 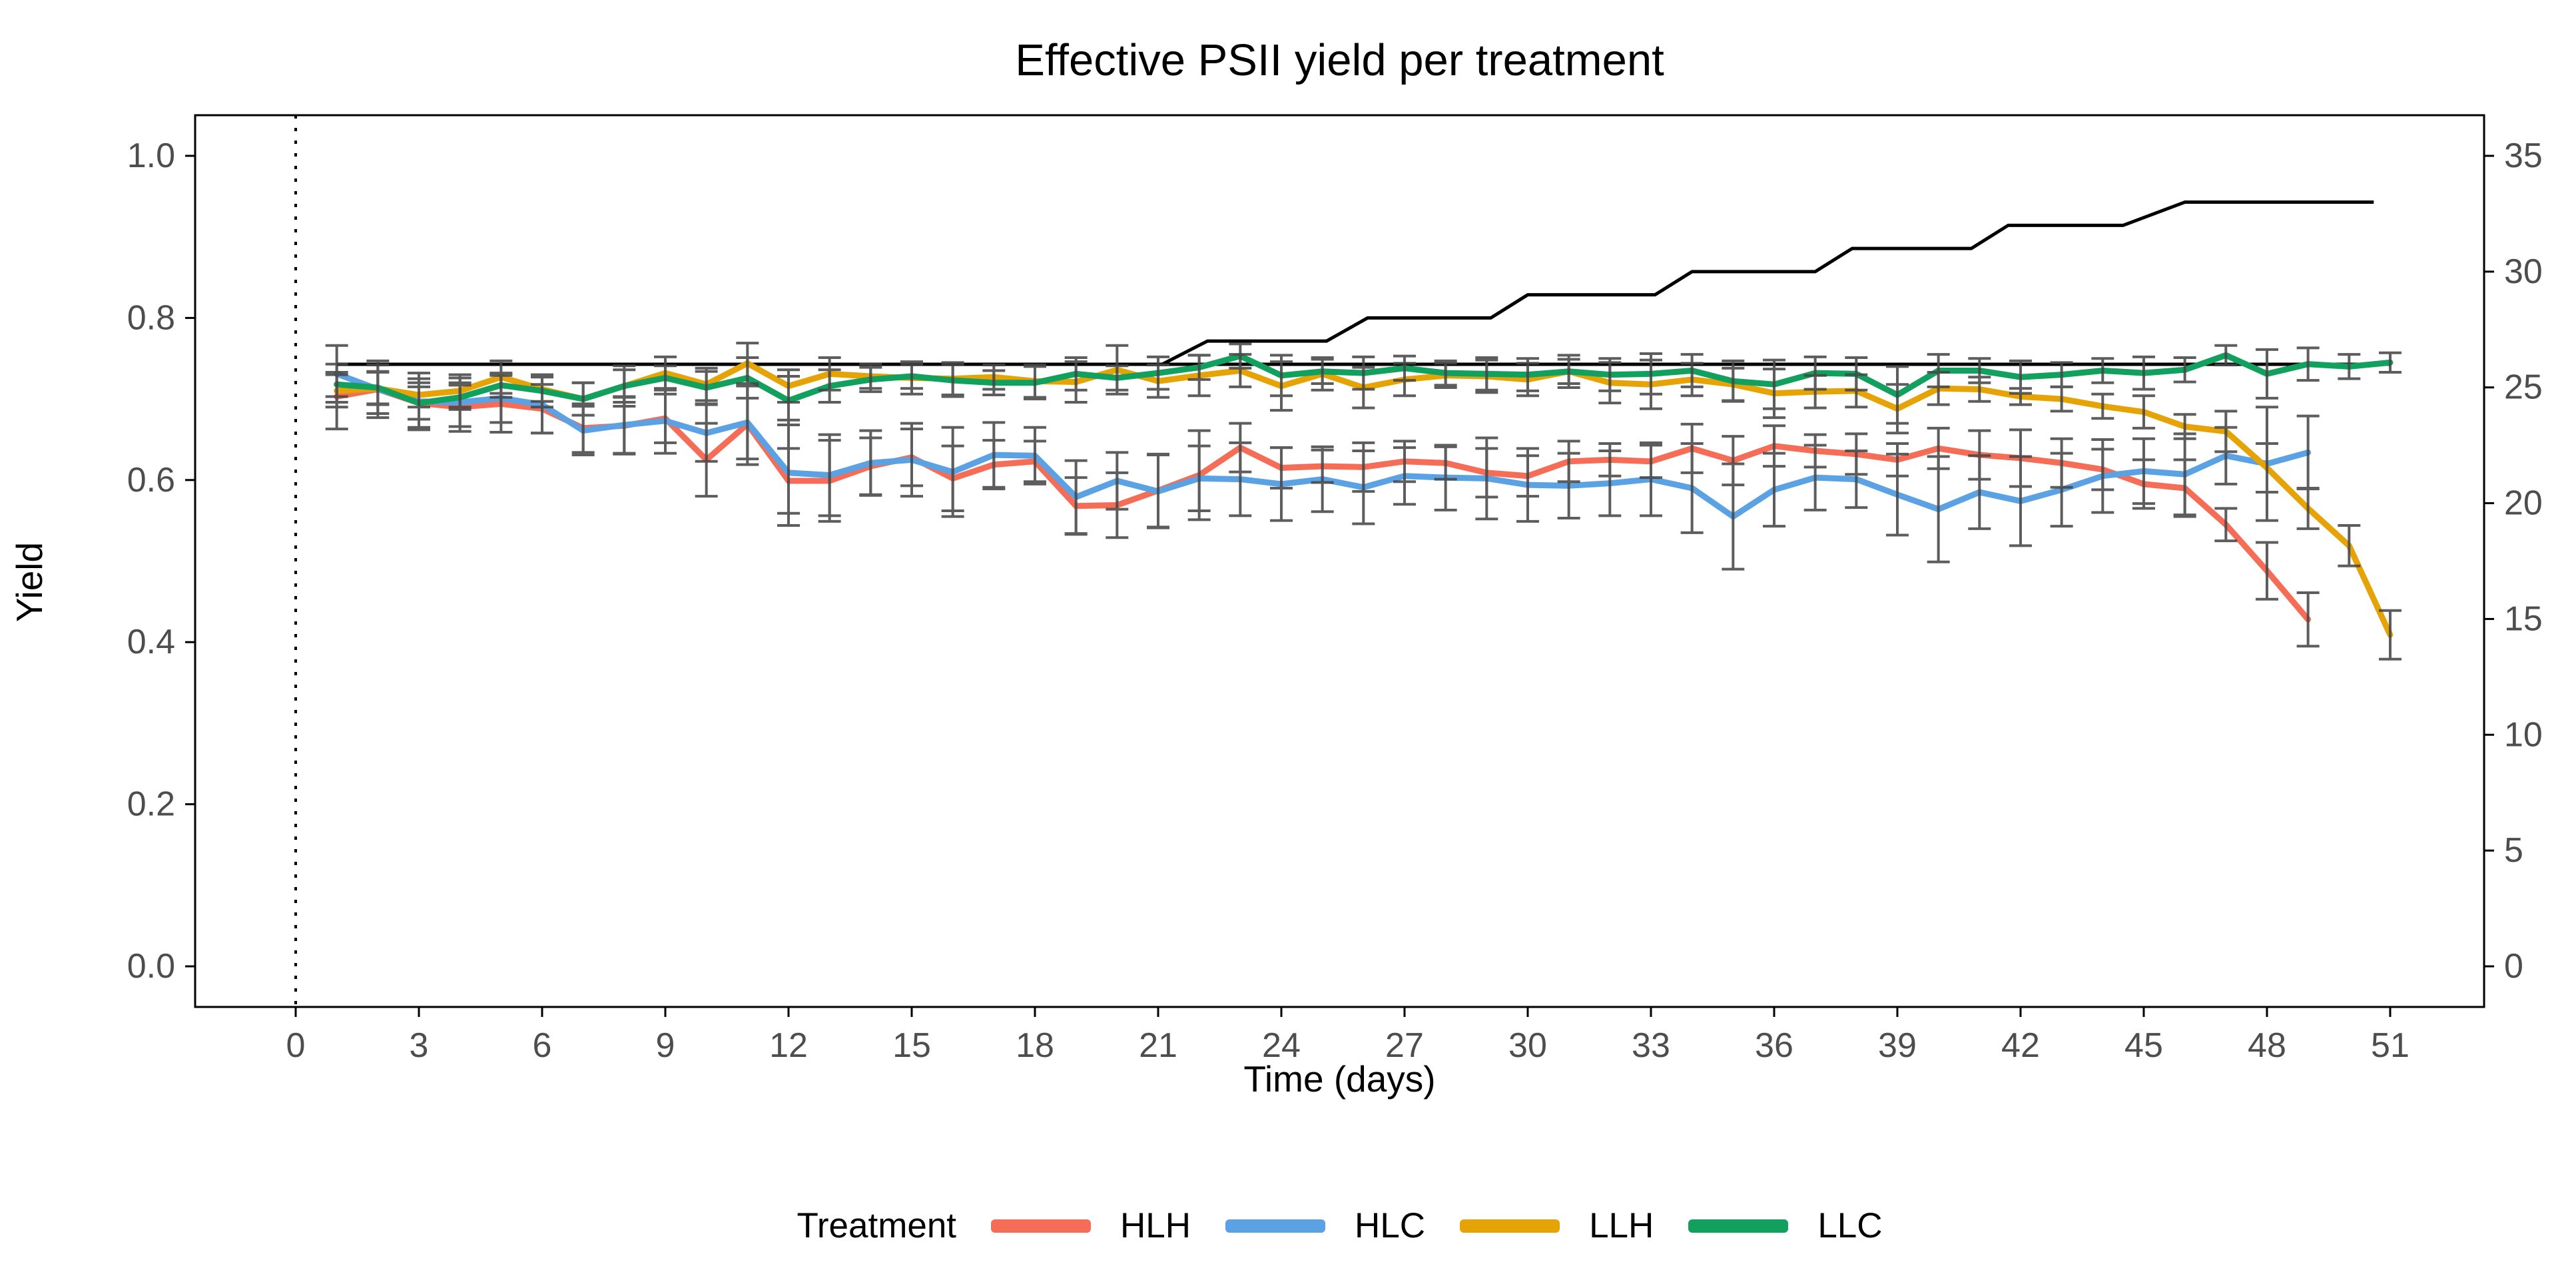 I want to click on legend-swatch-HLC, so click(x=1275, y=1226).